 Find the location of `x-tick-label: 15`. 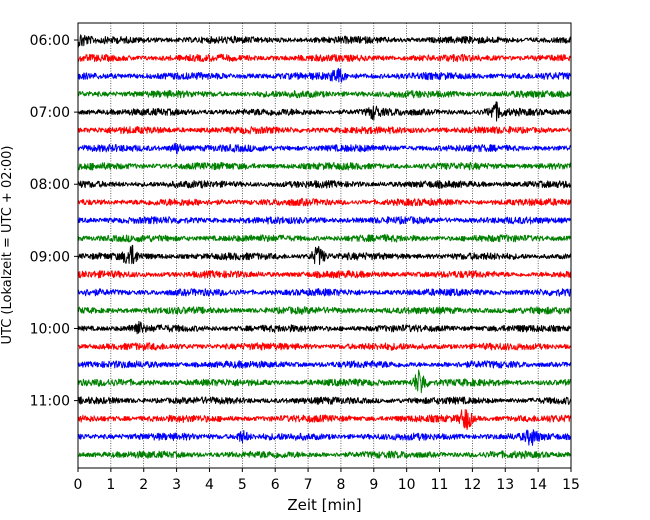

x-tick-label: 15 is located at coordinates (571, 485).